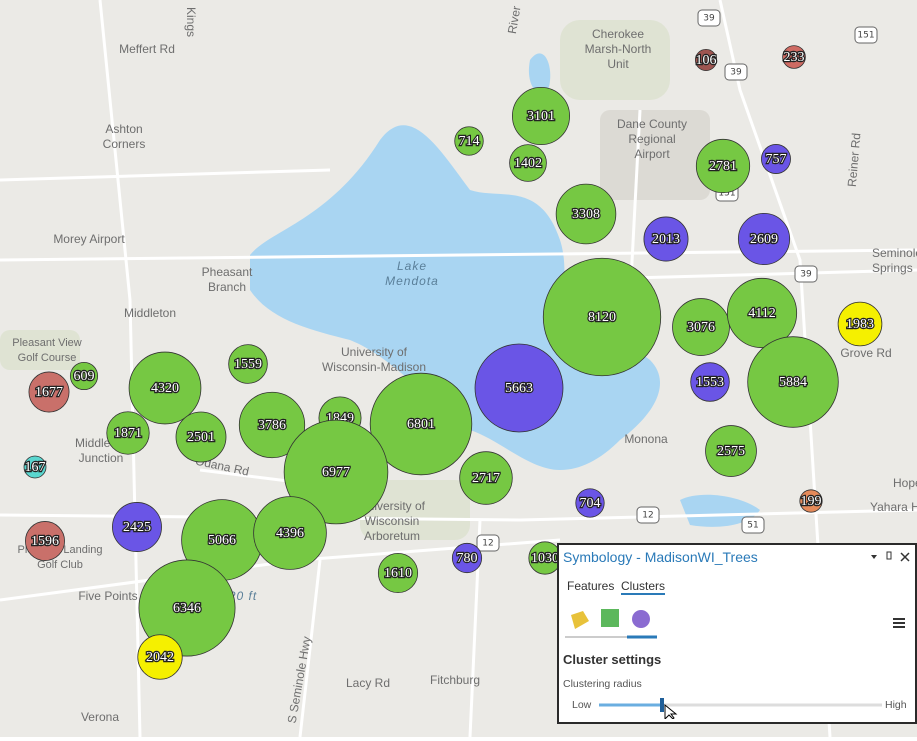 Image resolution: width=917 pixels, height=741 pixels. I want to click on cluster-count: 6801, so click(421, 424).